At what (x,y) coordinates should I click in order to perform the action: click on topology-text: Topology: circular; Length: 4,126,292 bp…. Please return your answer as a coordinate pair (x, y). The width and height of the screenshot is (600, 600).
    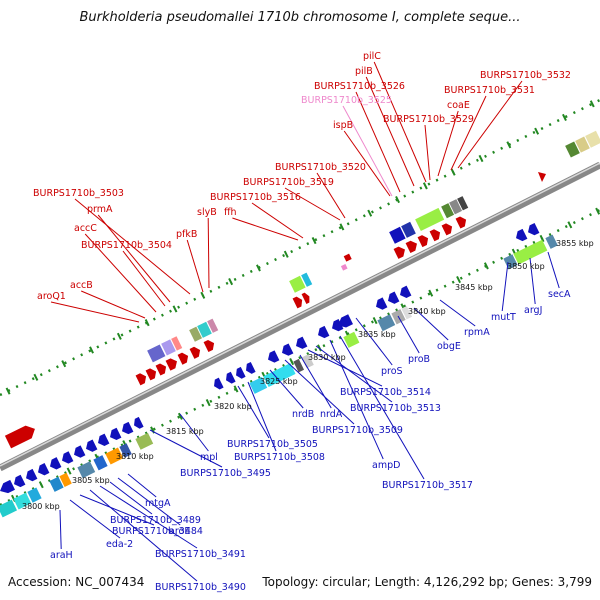
    Looking at the image, I should click on (427, 582).